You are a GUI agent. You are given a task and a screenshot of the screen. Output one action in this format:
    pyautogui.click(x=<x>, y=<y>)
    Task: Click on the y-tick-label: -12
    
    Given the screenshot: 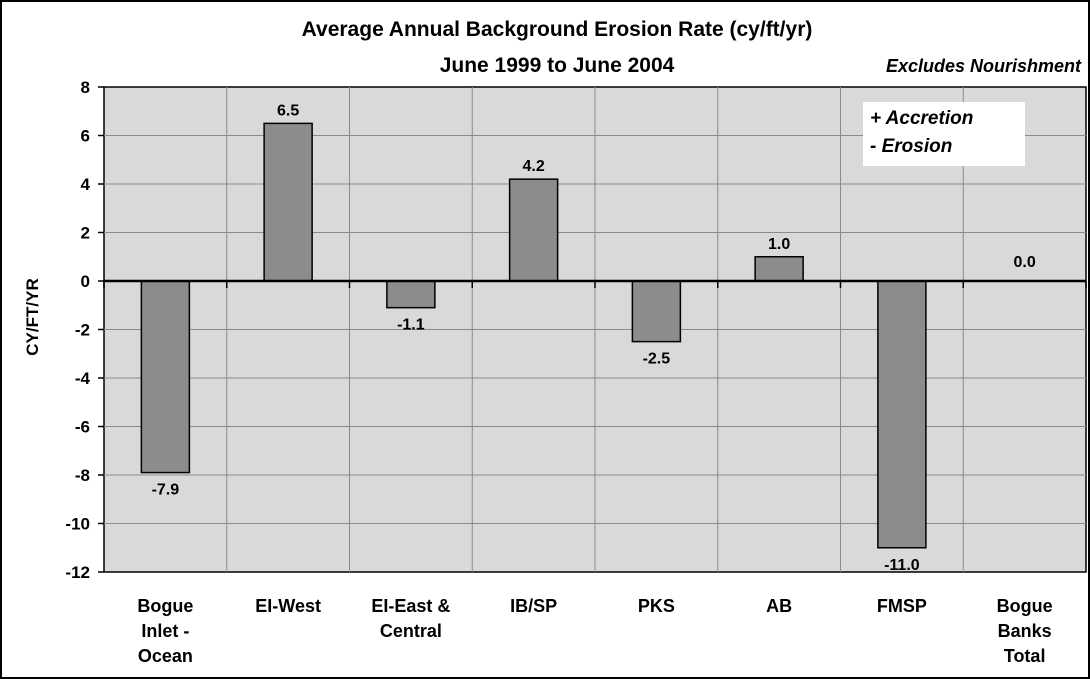 What is the action you would take?
    pyautogui.click(x=77, y=572)
    